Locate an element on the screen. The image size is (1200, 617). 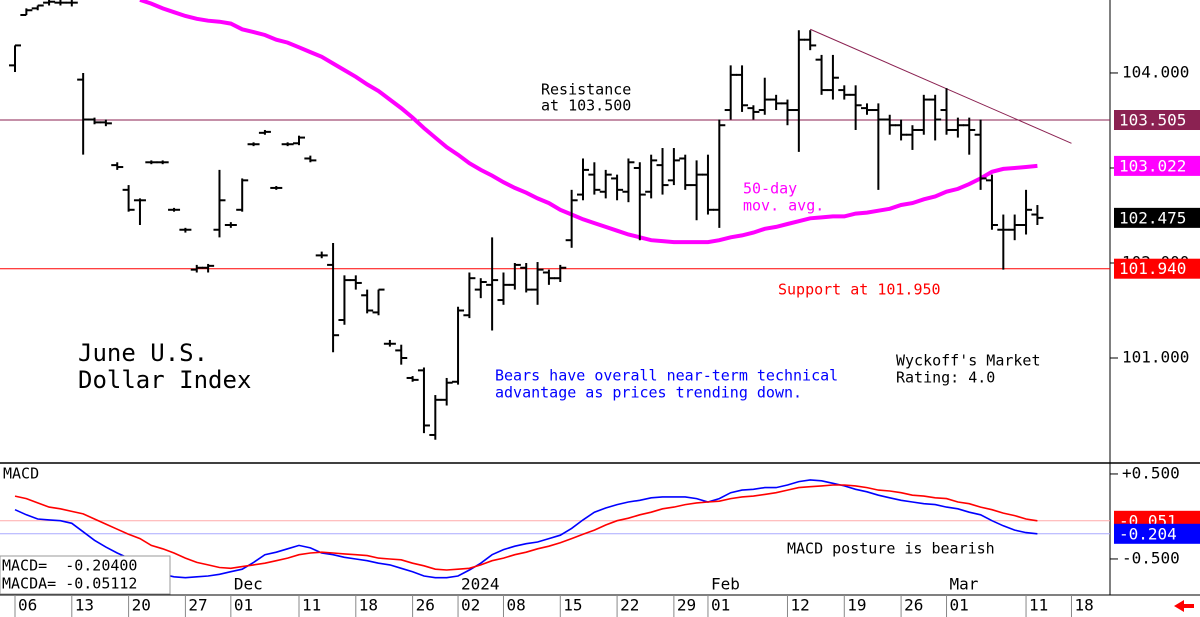
readout-box is located at coordinates (85, 575).